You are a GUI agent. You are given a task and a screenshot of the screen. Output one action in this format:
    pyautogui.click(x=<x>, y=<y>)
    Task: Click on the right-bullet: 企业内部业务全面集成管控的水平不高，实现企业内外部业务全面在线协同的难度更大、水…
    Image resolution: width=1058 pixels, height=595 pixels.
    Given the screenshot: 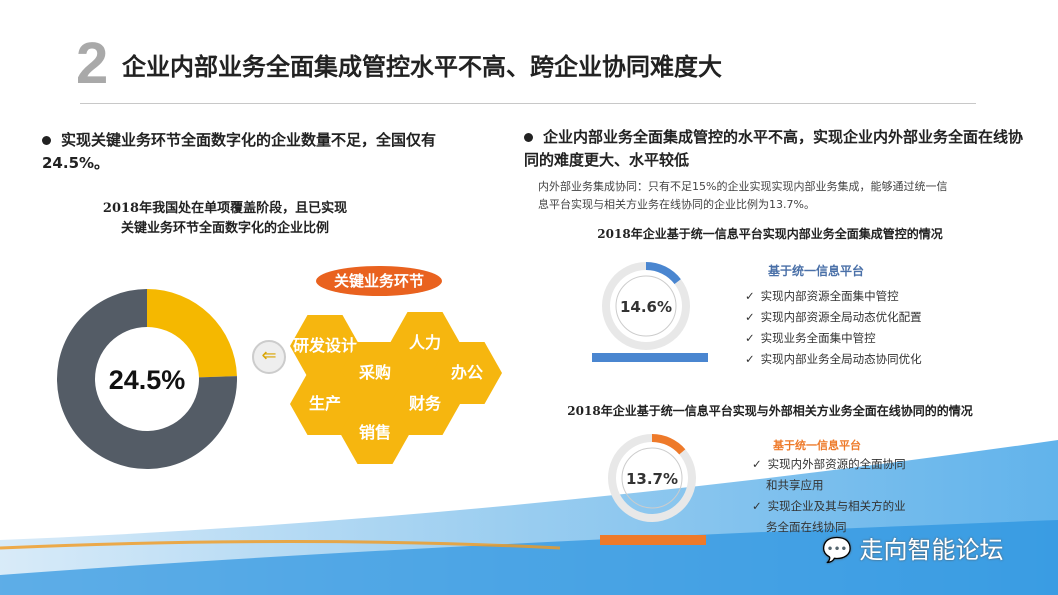 What is the action you would take?
    pyautogui.click(x=774, y=149)
    